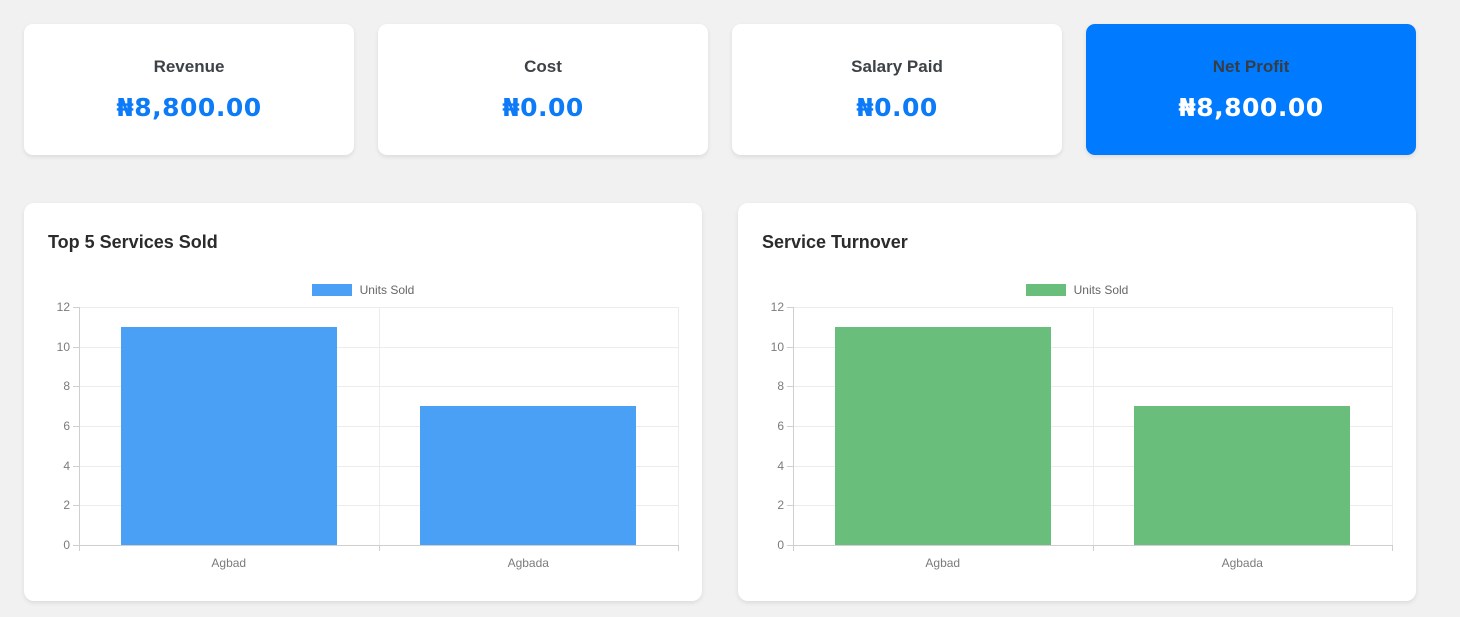 The height and width of the screenshot is (617, 1460). What do you see at coordinates (133, 242) in the screenshot?
I see `chart-title: Top 5 Services Sold` at bounding box center [133, 242].